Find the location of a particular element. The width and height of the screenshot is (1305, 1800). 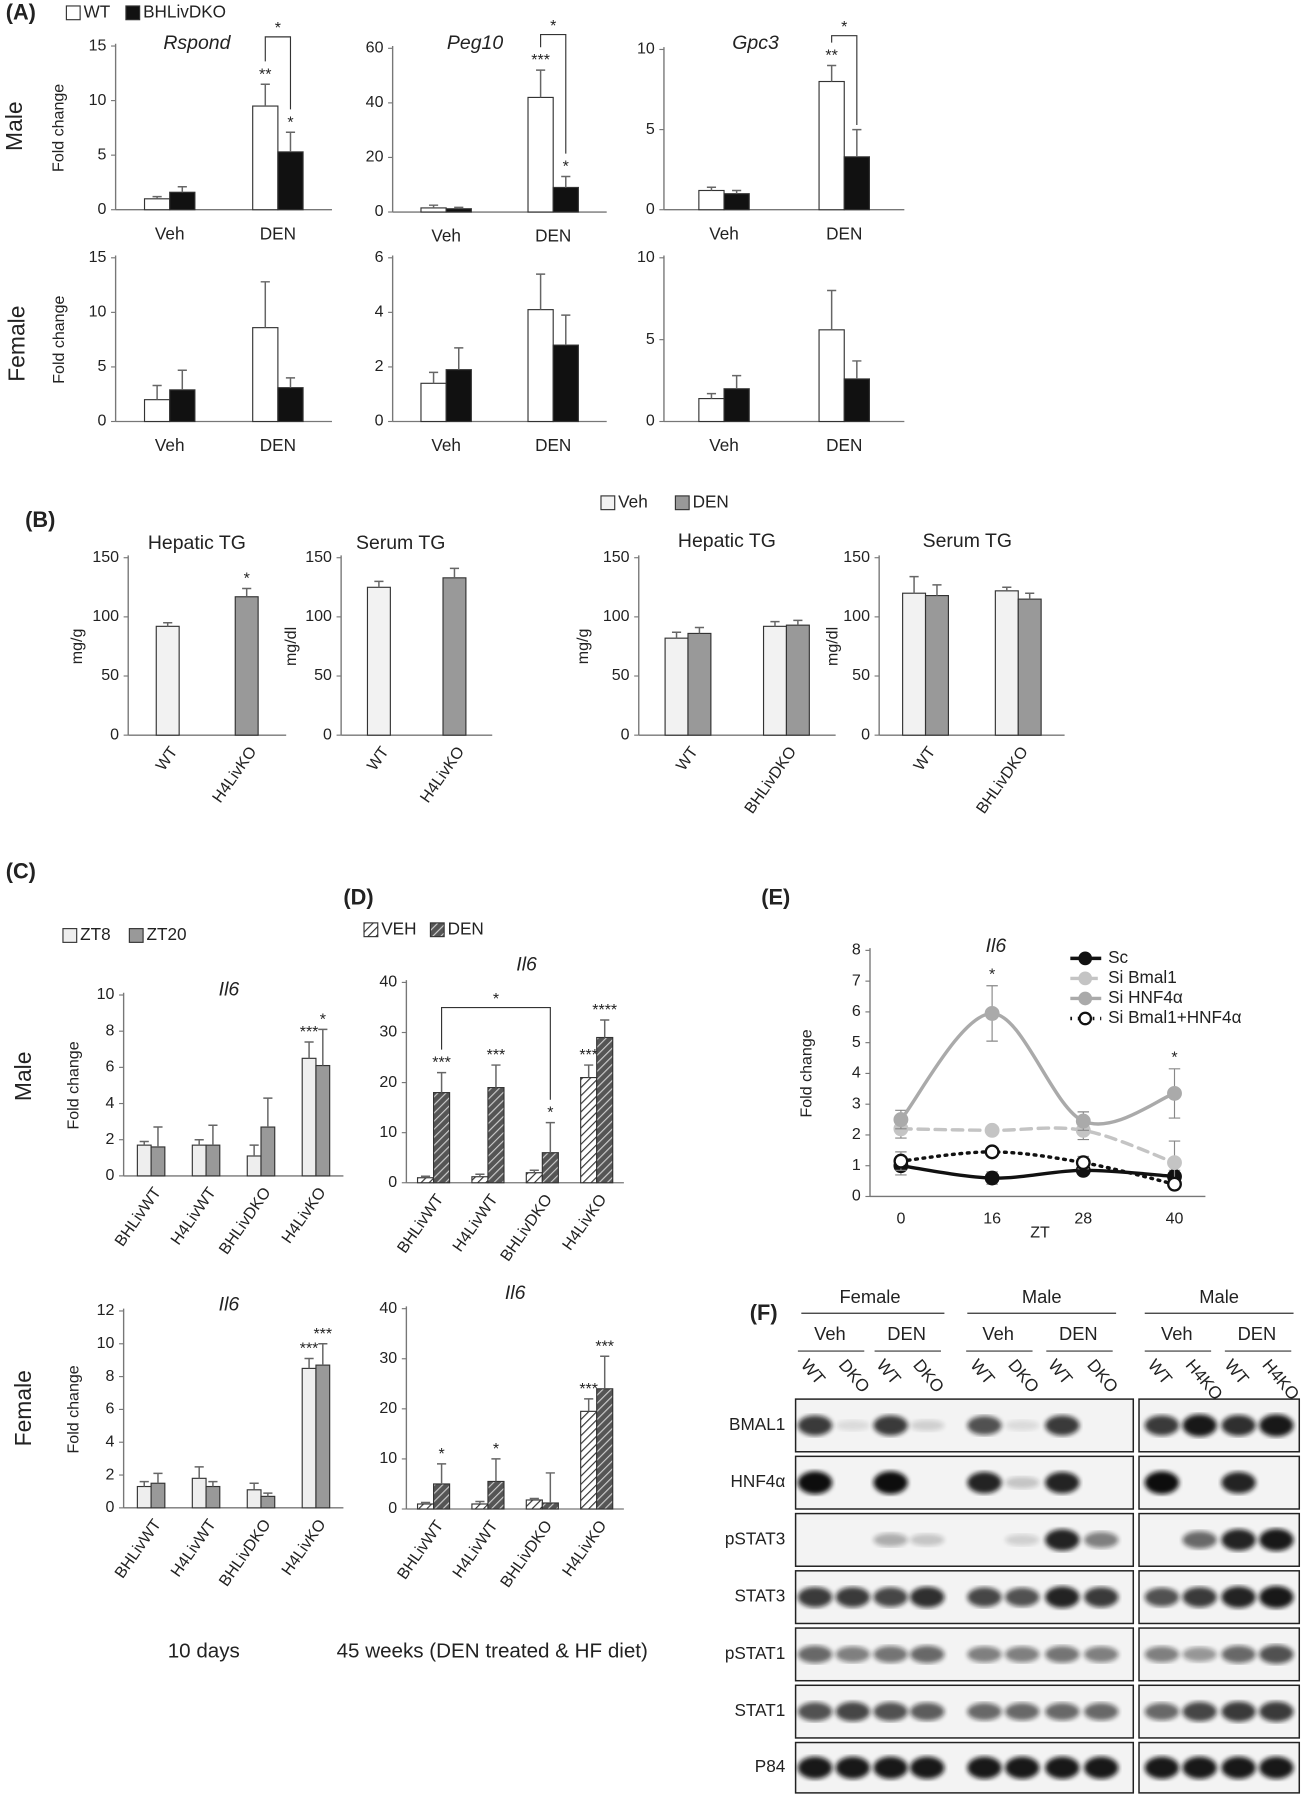

y-axis-label: Fold change is located at coordinates (74, 1085).